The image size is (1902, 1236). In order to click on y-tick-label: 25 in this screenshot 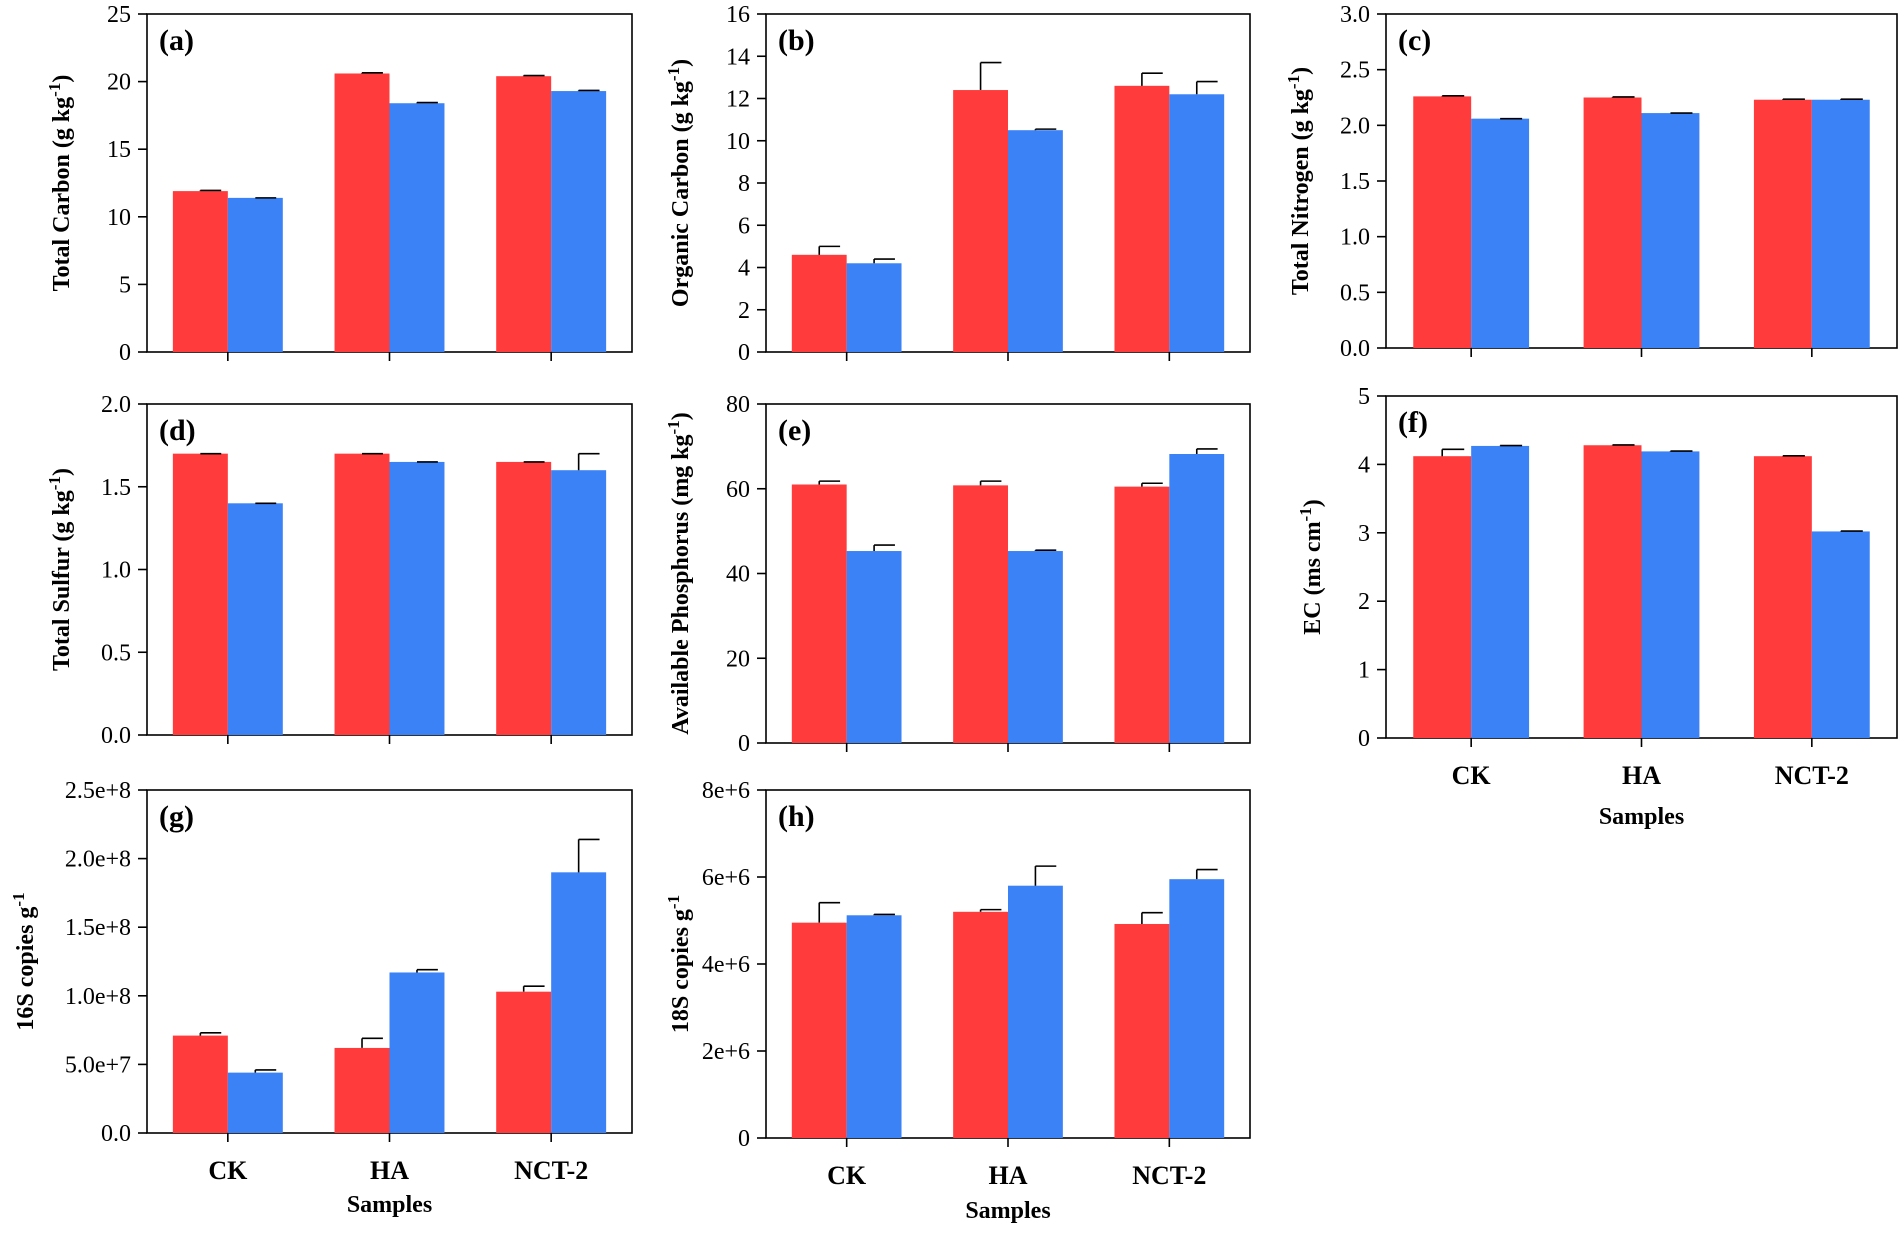, I will do `click(119, 15)`.